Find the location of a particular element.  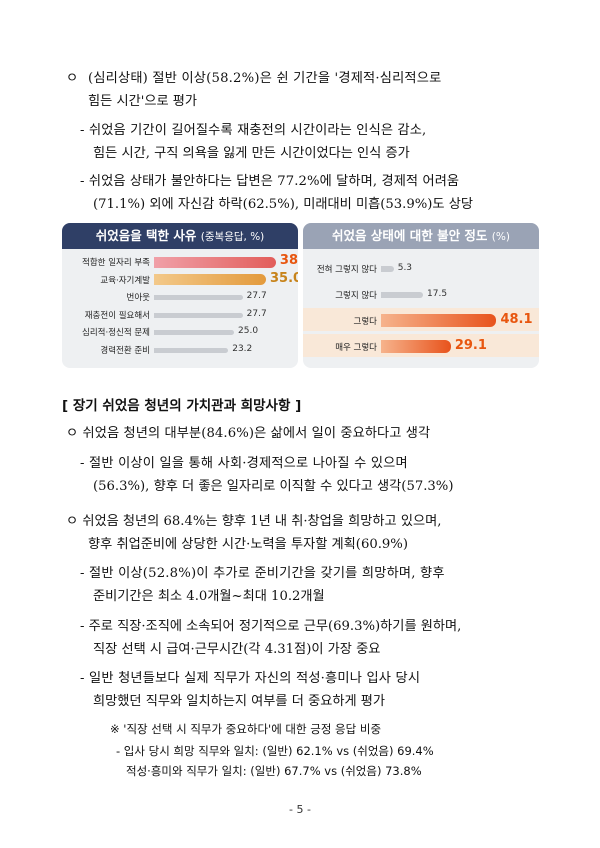

chart-anxiety-value: 17.5 is located at coordinates (437, 294).